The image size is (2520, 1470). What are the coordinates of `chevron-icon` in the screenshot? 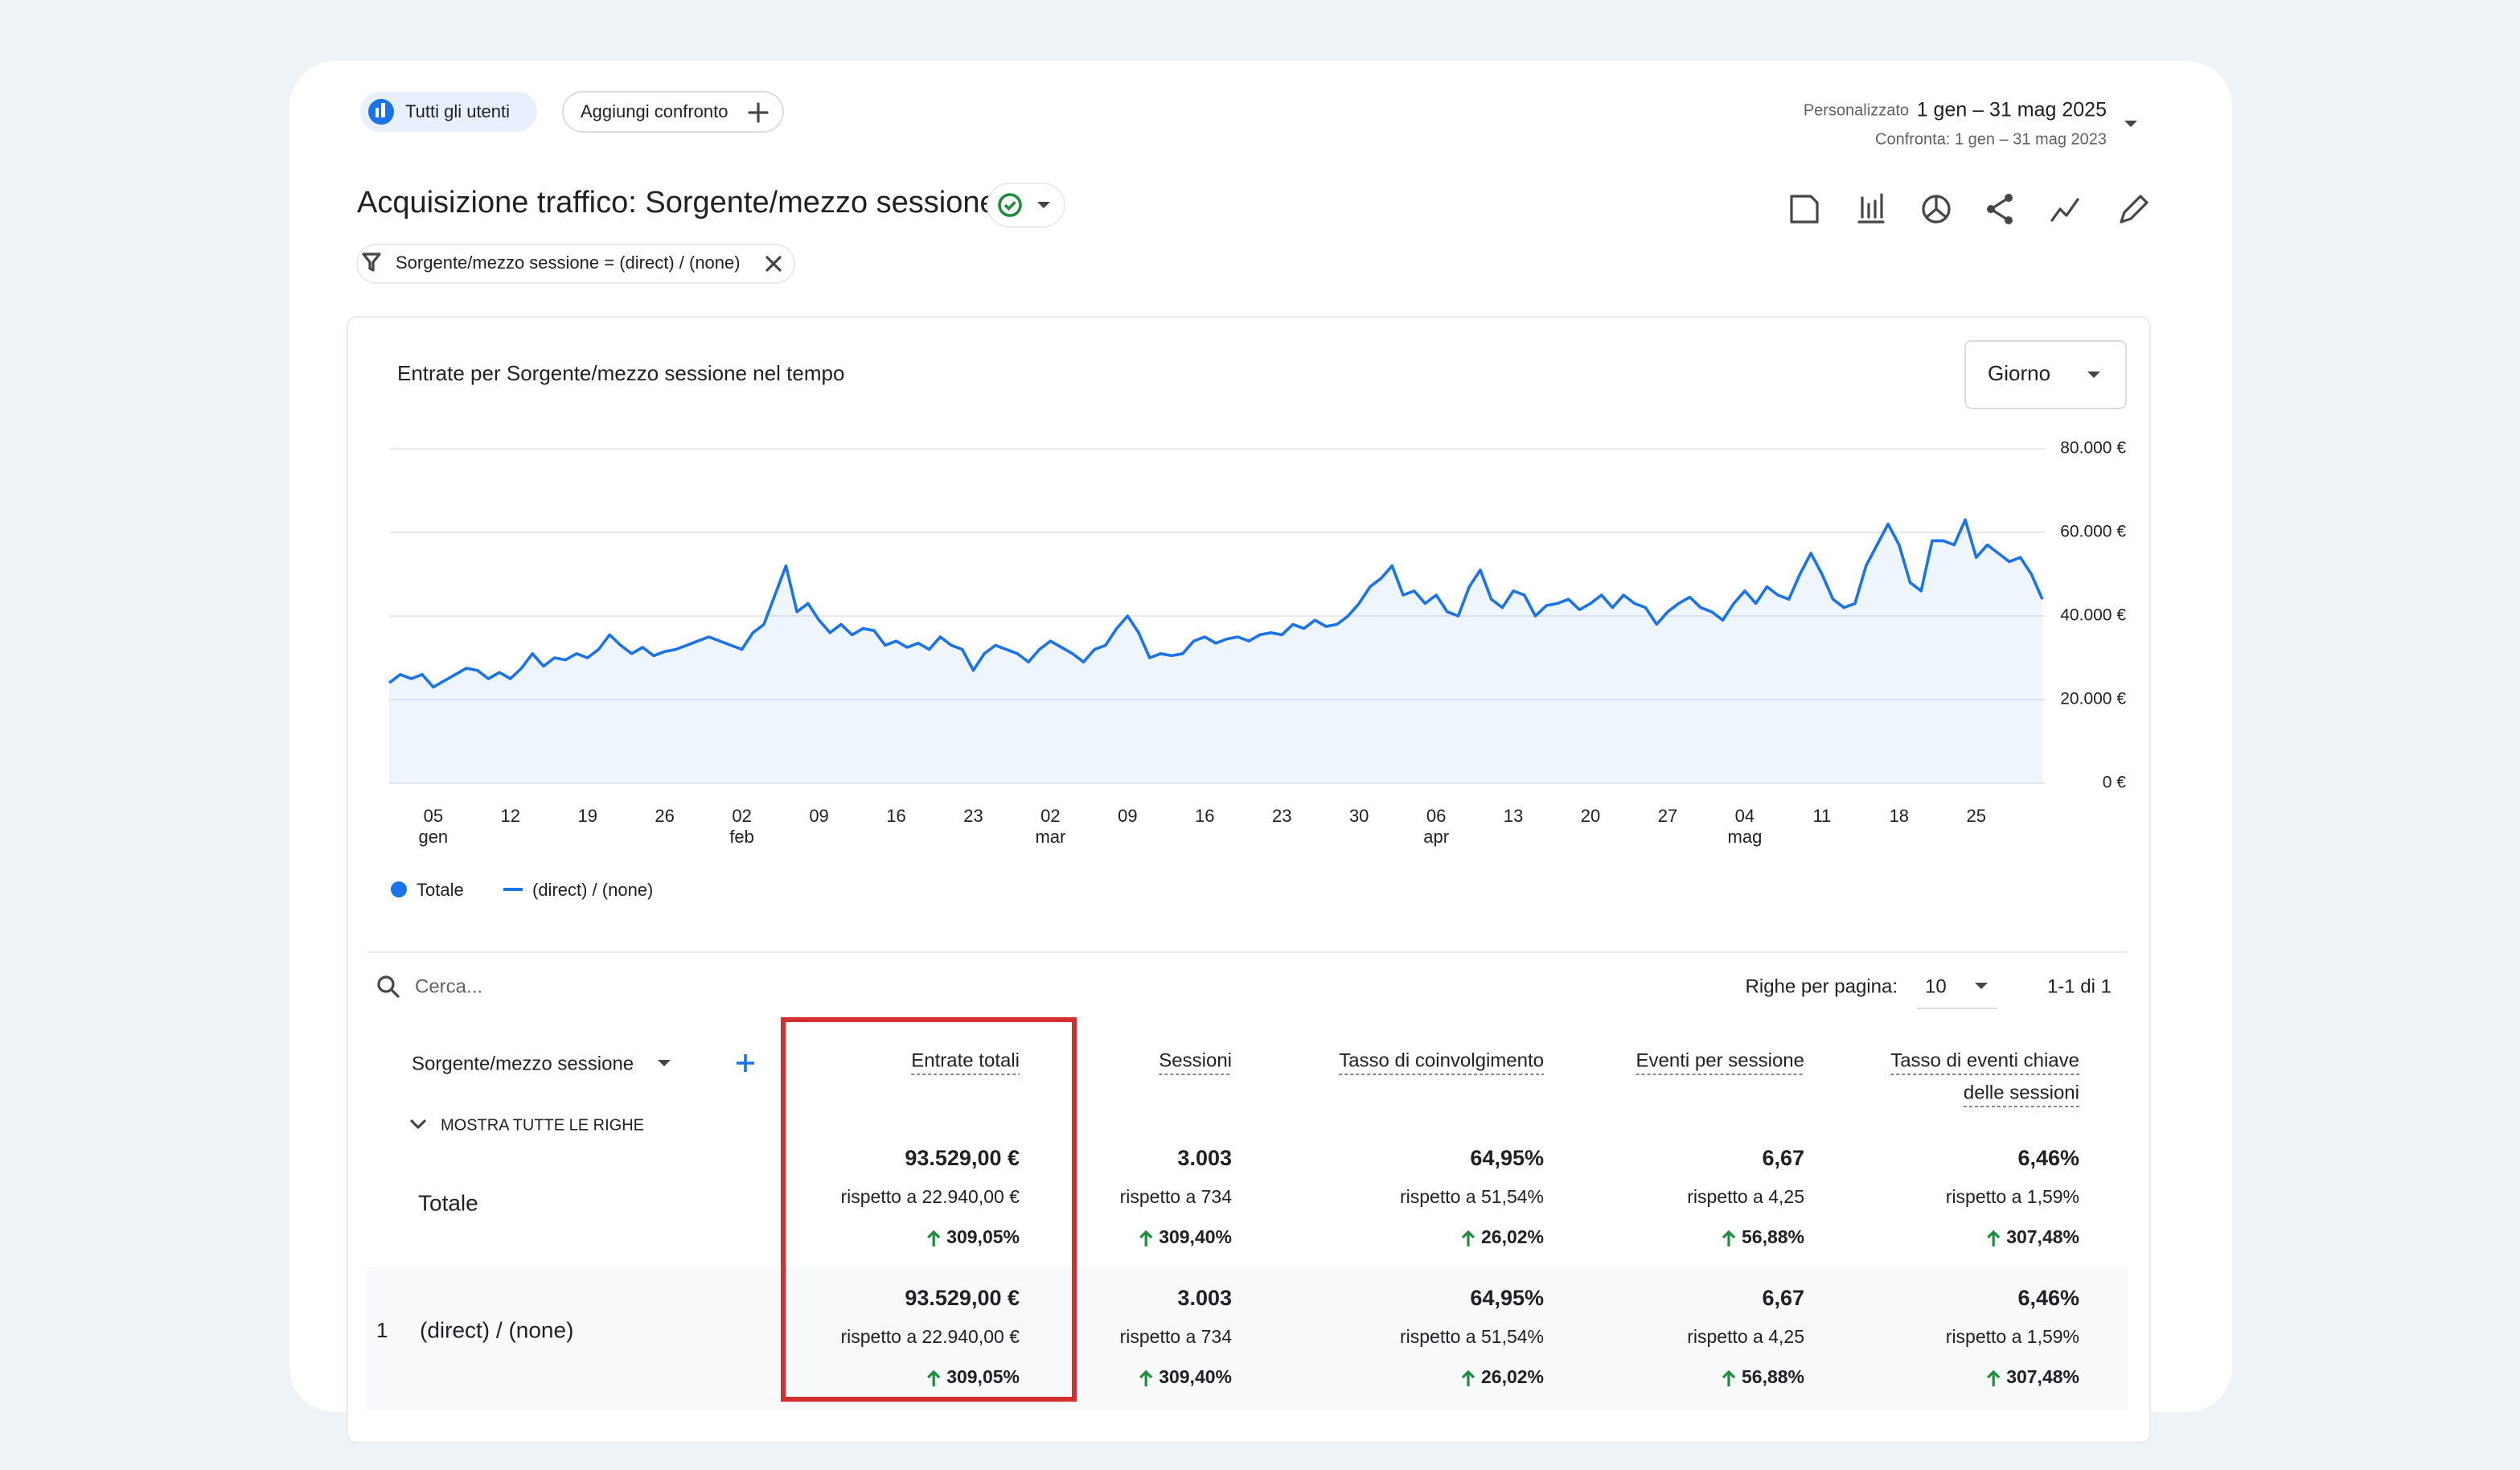 It's located at (418, 1124).